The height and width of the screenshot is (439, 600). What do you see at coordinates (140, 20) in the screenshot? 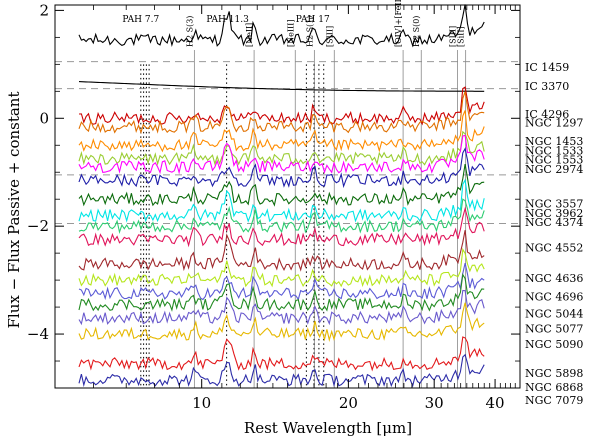
I see `feature-label: PAH 7.7` at bounding box center [140, 20].